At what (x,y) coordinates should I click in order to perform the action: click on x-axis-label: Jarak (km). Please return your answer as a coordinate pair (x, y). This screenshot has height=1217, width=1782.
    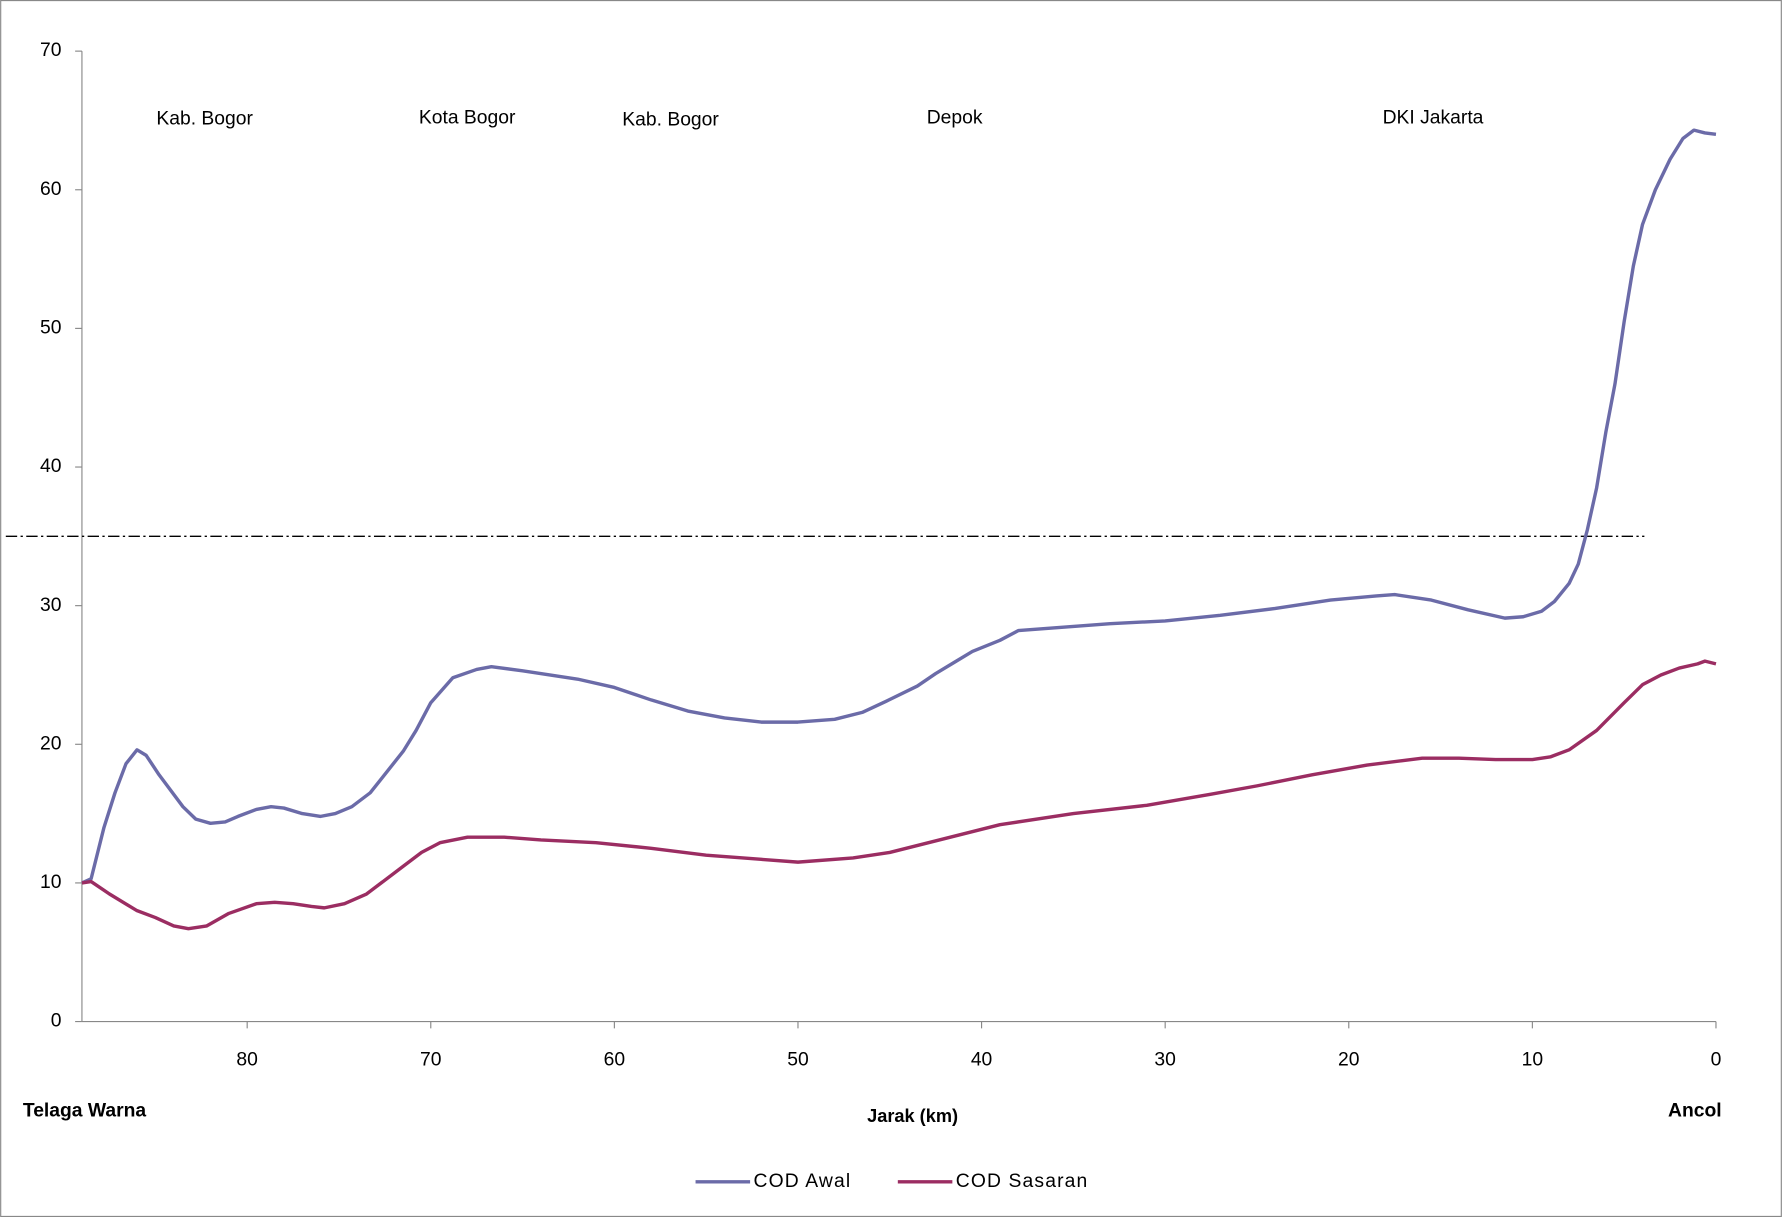
    Looking at the image, I should click on (912, 1116).